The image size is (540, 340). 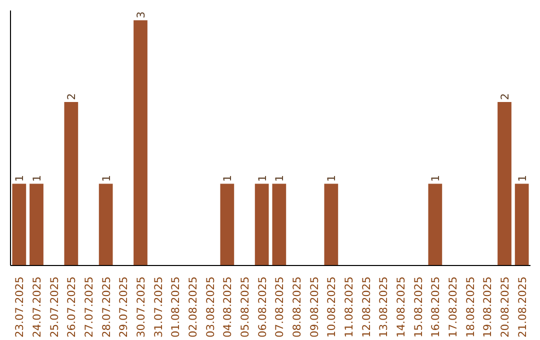 I want to click on x-tick-label: 04.08.2025, so click(x=227, y=307).